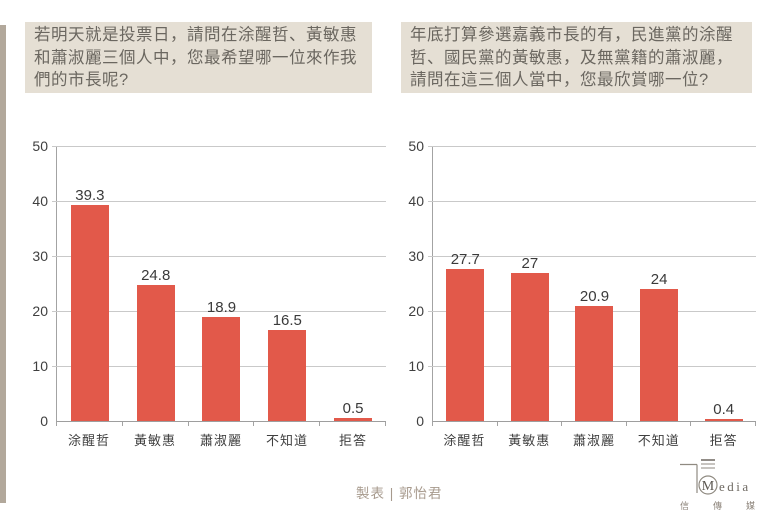 Image resolution: width=768 pixels, height=512 pixels. Describe the element at coordinates (724, 409) in the screenshot. I see `bar-value-label: 0.4` at that location.